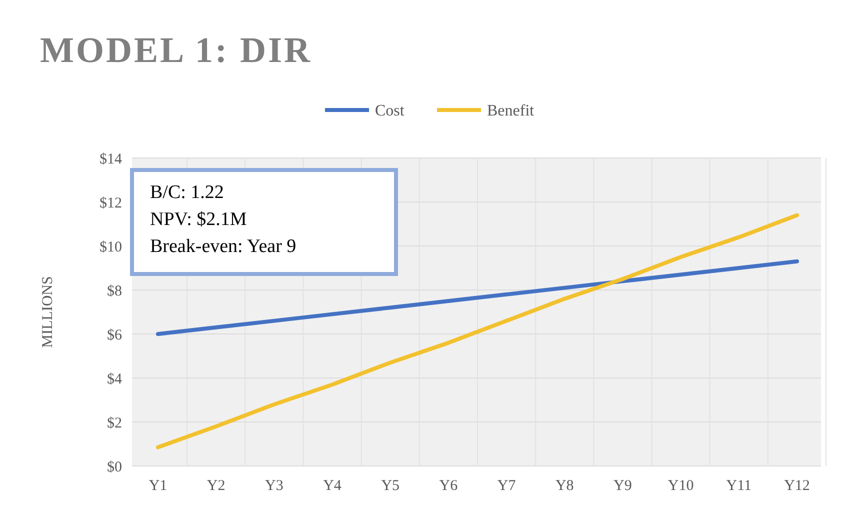 The width and height of the screenshot is (851, 518). Describe the element at coordinates (114, 335) in the screenshot. I see `y-tick-label: $6` at that location.